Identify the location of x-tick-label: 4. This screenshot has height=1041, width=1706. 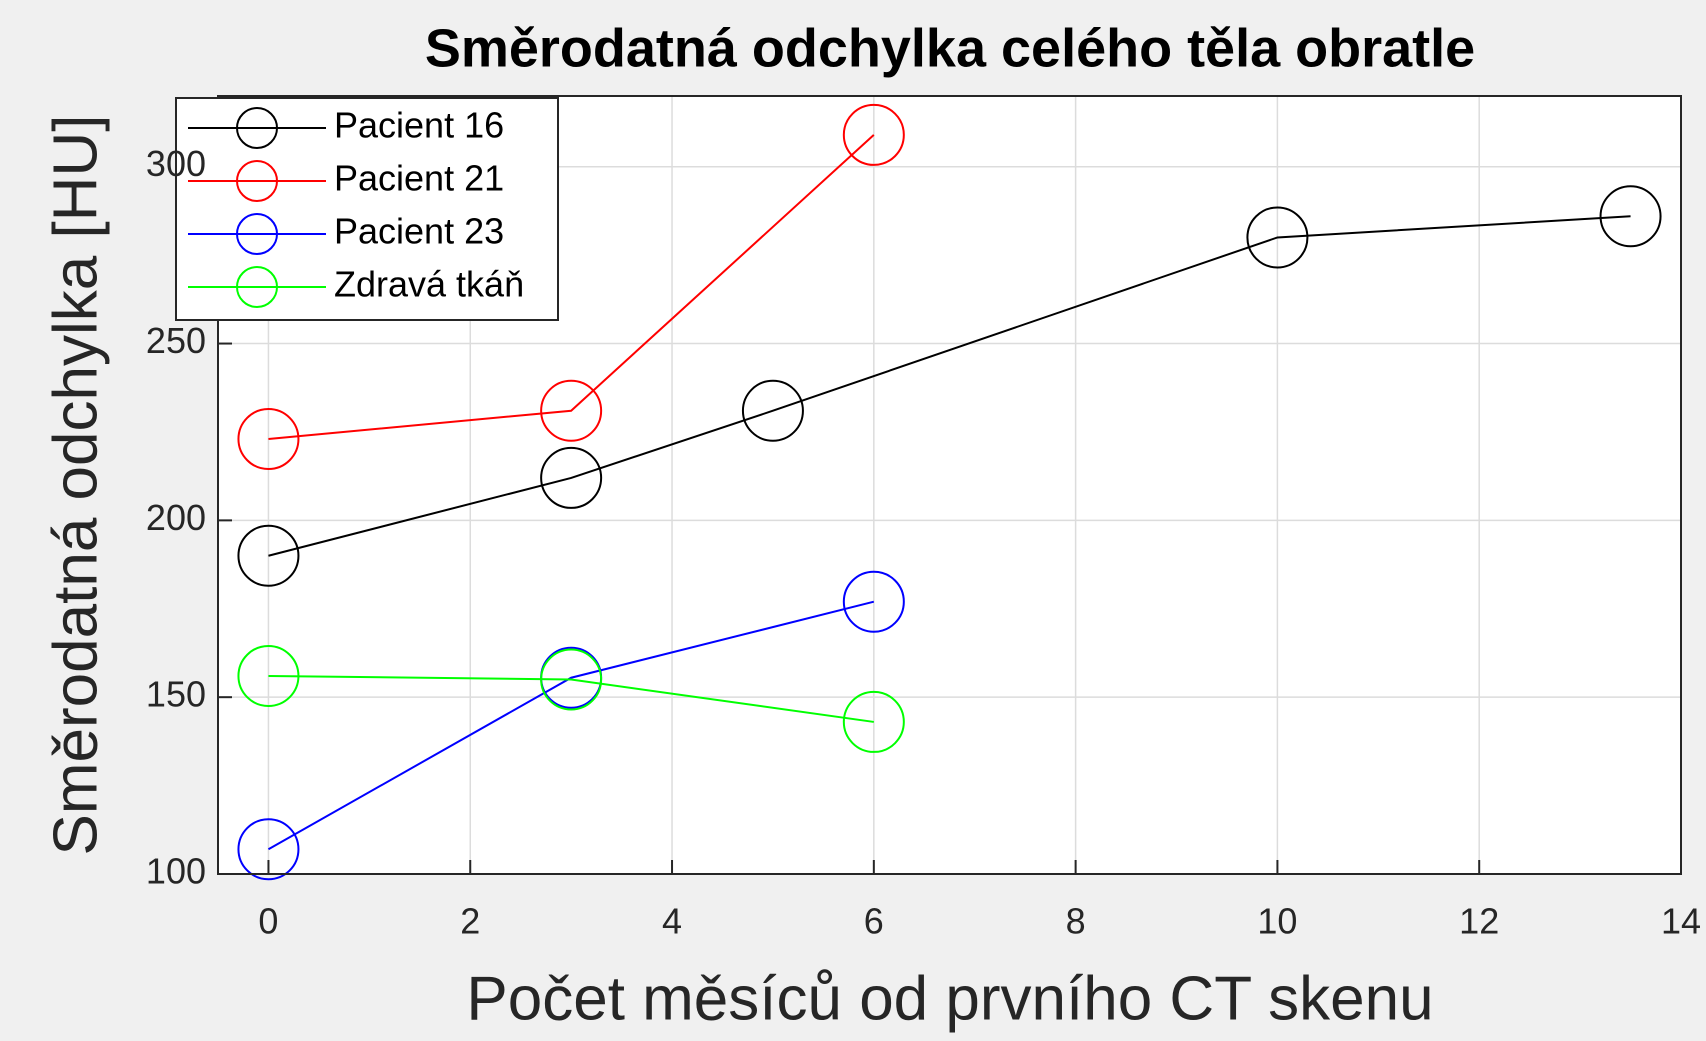
(672, 921).